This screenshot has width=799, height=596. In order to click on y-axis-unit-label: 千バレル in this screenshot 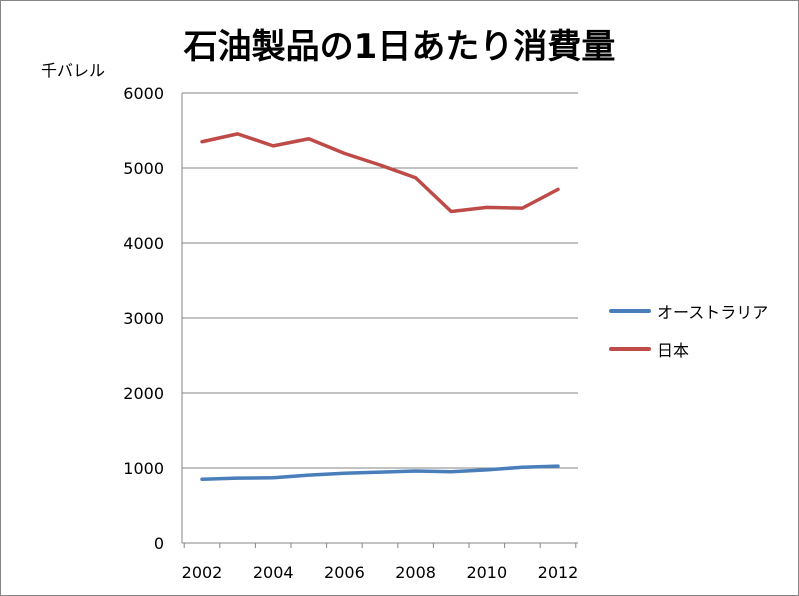, I will do `click(73, 70)`.